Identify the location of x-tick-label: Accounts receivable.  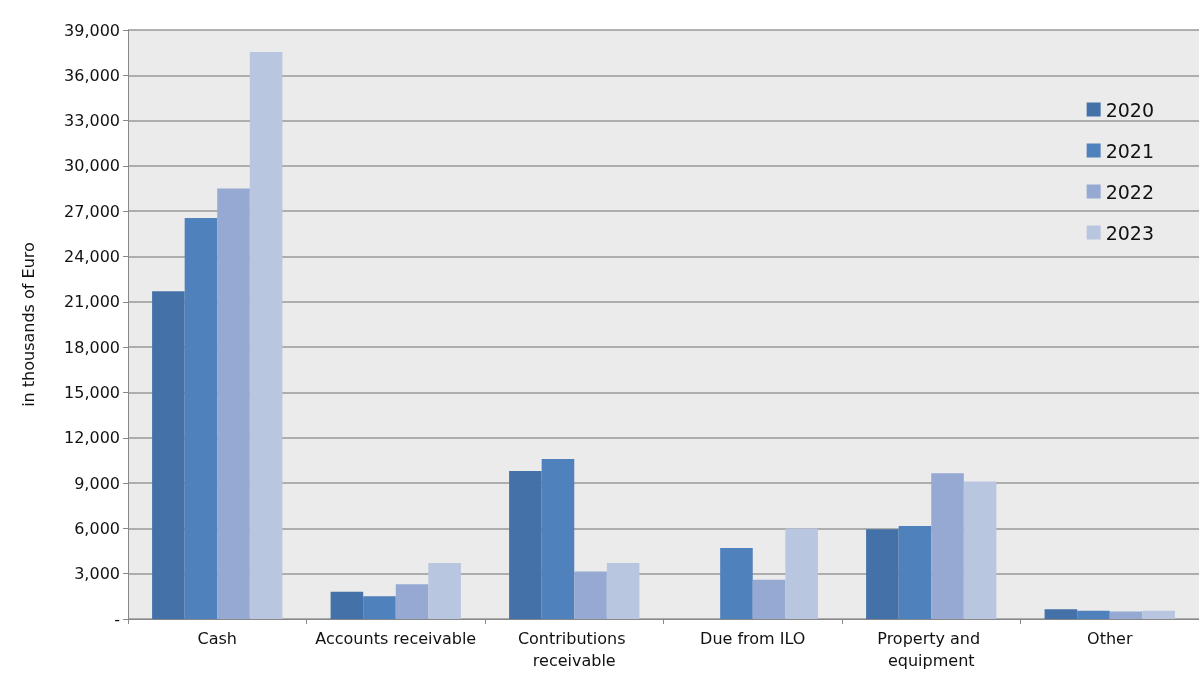
(396, 638).